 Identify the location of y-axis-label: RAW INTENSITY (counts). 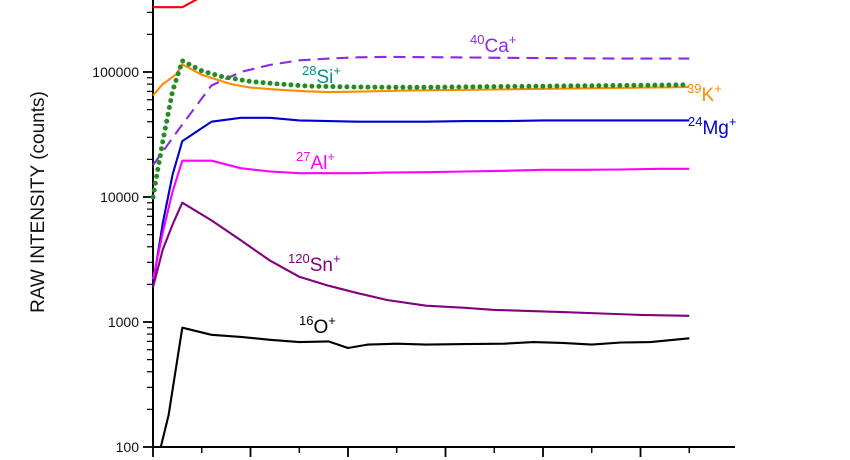
(38, 202).